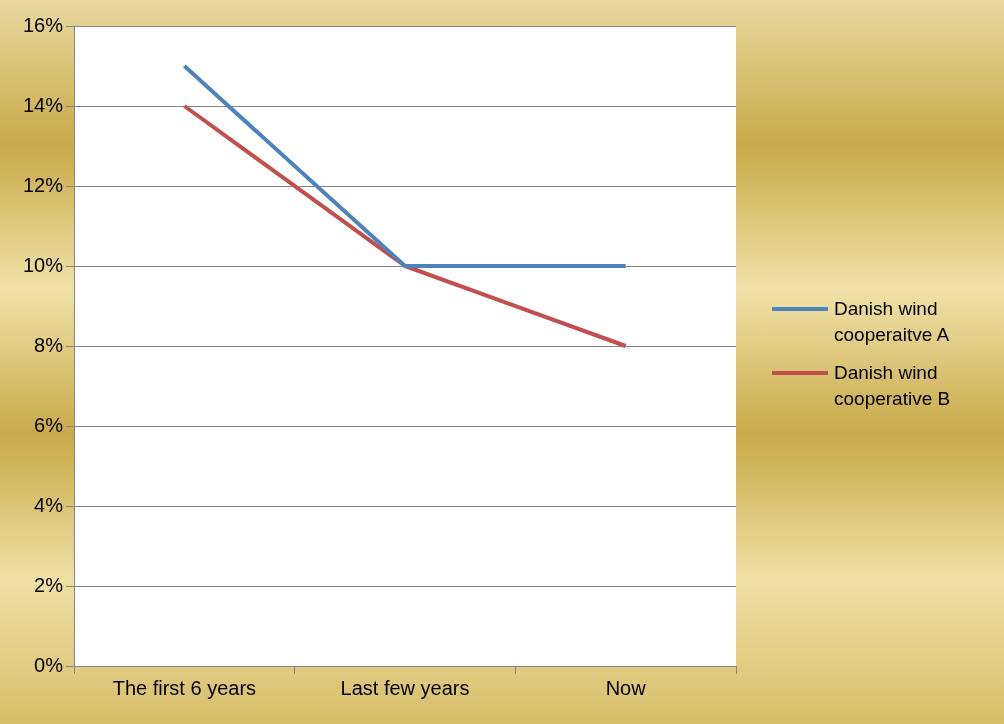  Describe the element at coordinates (43, 24) in the screenshot. I see `y-tick-label: 16%` at that location.